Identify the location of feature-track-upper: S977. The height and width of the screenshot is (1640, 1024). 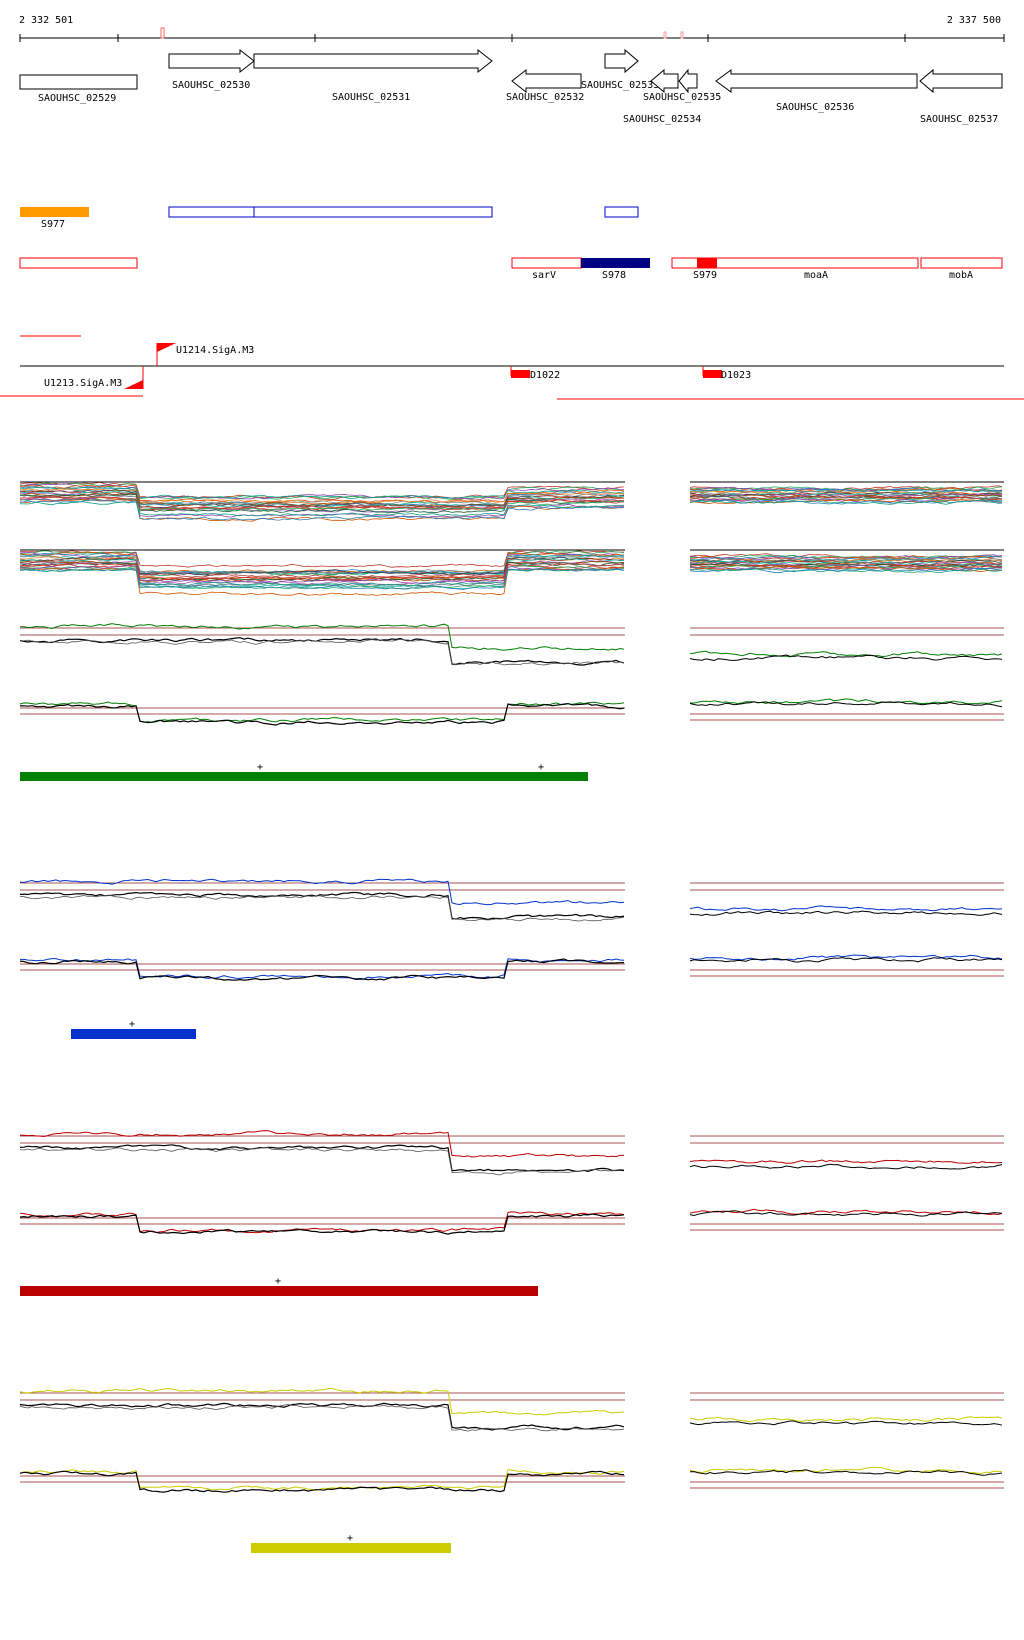
(329, 218).